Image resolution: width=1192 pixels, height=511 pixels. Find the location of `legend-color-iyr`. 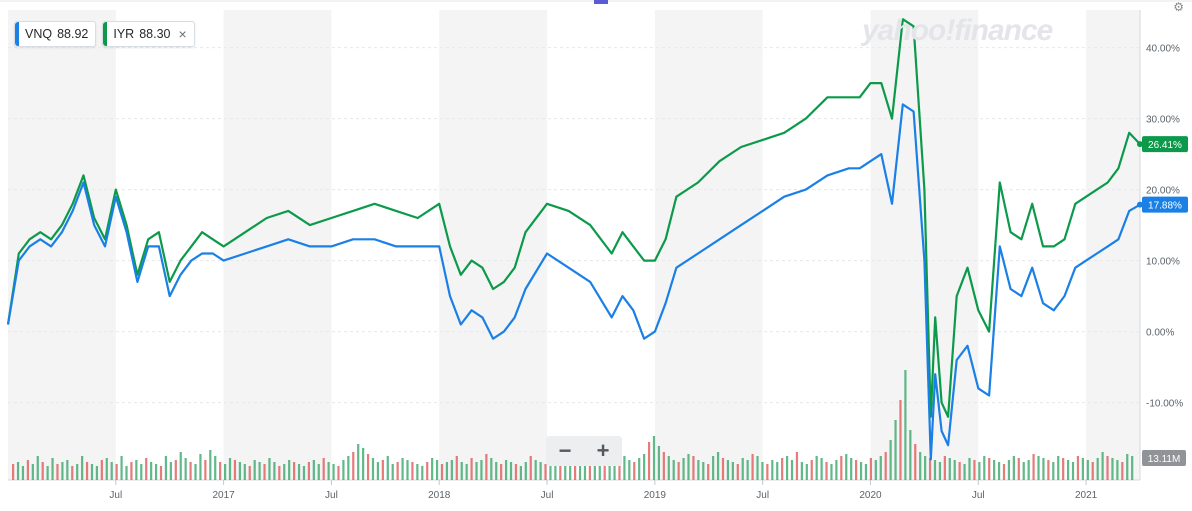

legend-color-iyr is located at coordinates (105, 34).